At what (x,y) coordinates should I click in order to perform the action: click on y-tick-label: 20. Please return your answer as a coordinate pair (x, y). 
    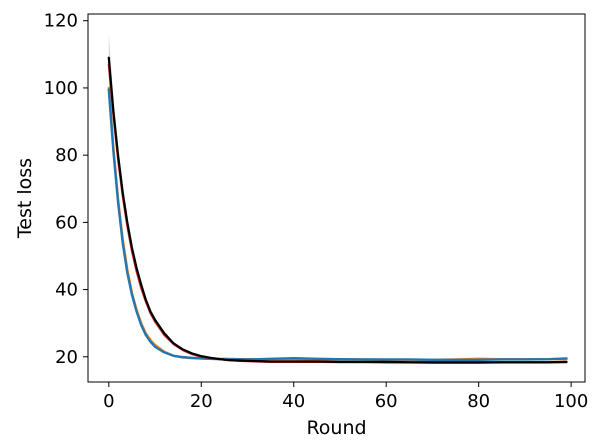
    Looking at the image, I should click on (66, 357).